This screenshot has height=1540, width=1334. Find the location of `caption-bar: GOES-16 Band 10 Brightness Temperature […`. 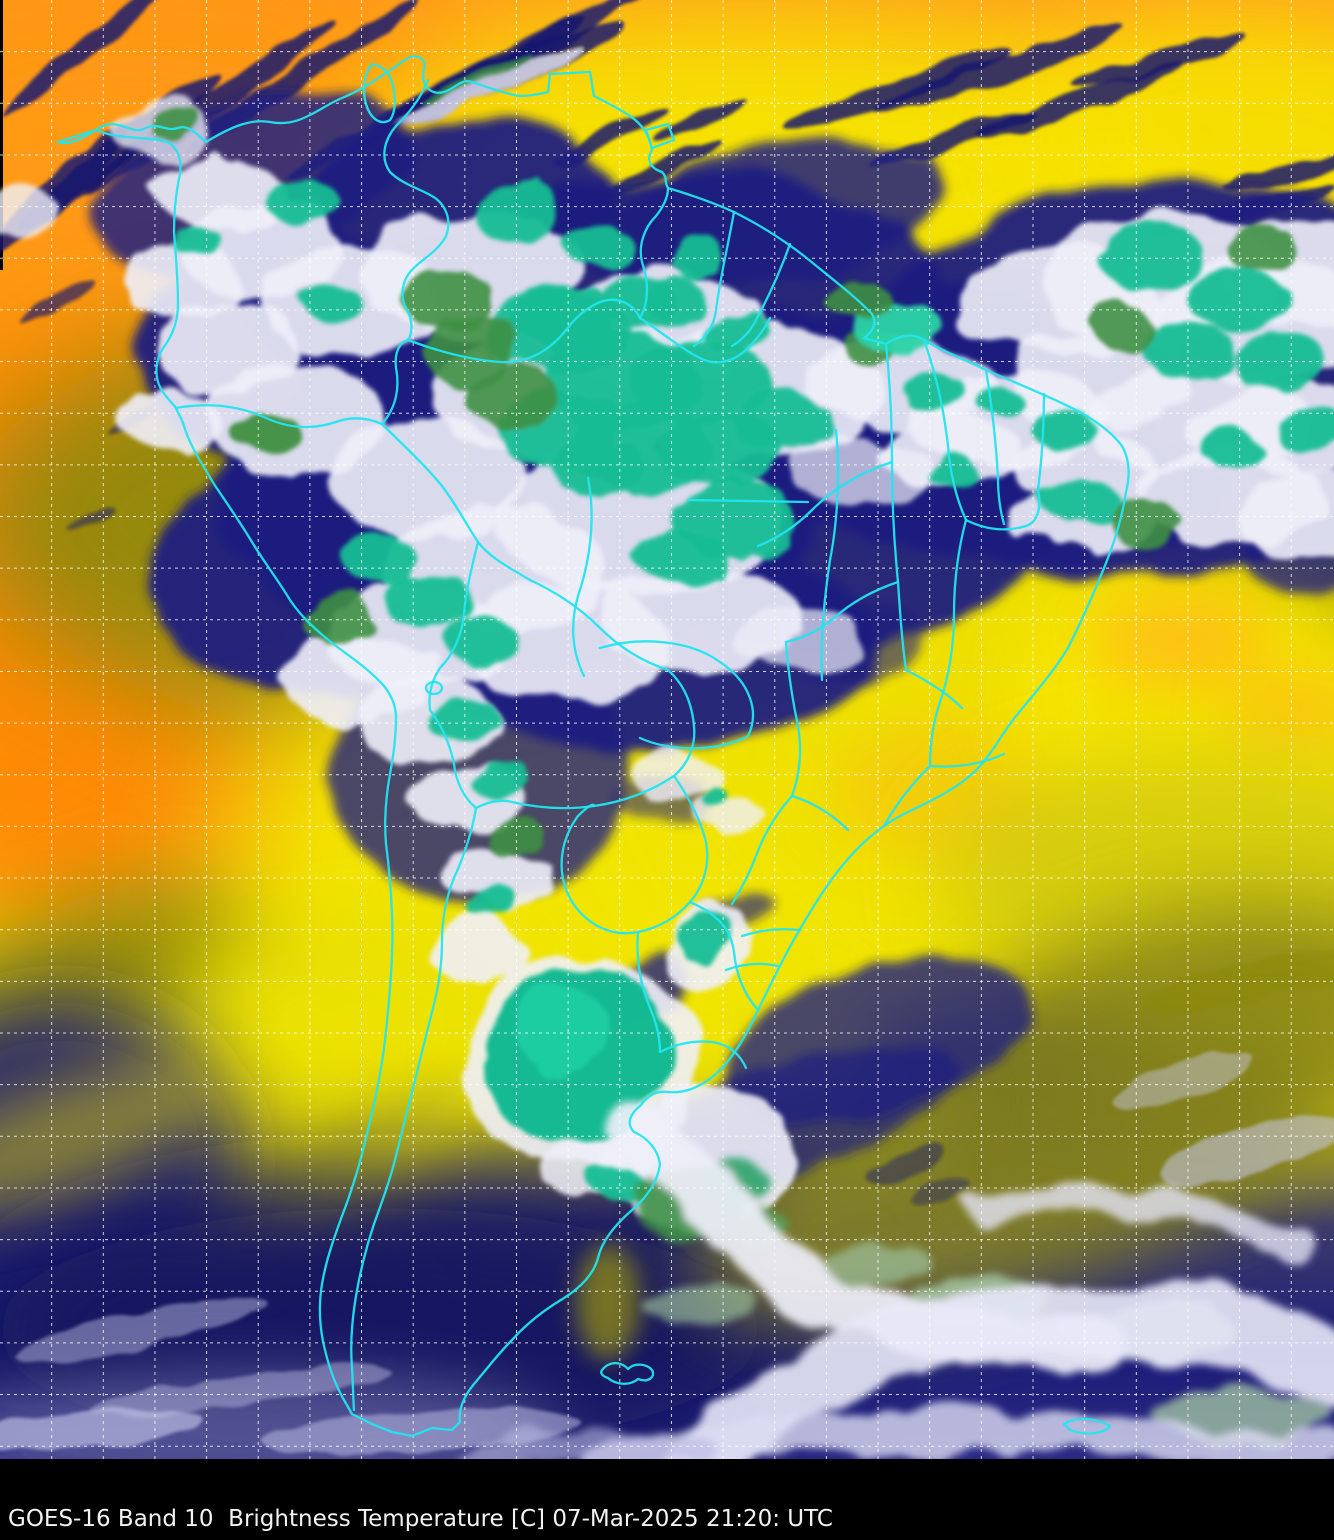

caption-bar: GOES-16 Band 10 Brightness Temperature [… is located at coordinates (667, 1499).